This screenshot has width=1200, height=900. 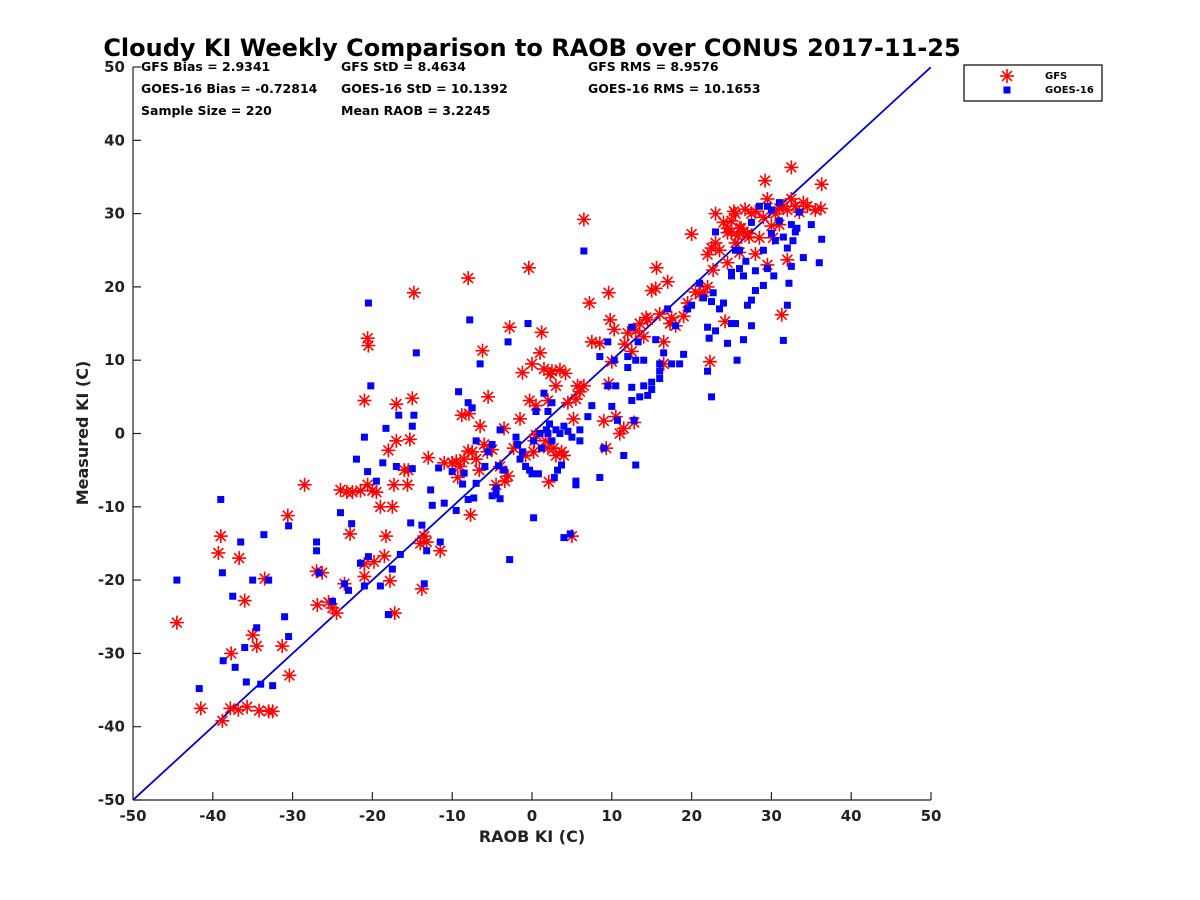 I want to click on y-tick-label: 40, so click(x=114, y=140).